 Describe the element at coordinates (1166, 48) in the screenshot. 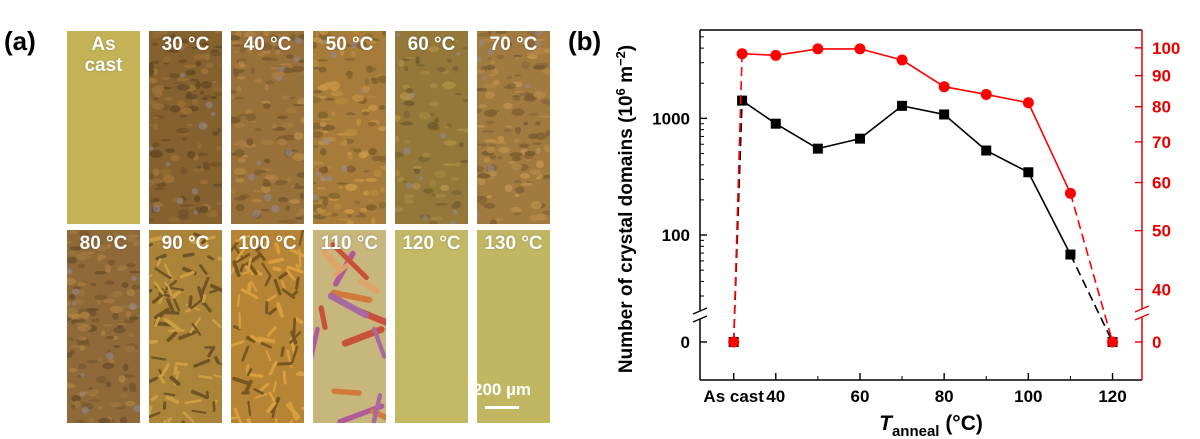

I see `y-right-tick-label: 100` at that location.